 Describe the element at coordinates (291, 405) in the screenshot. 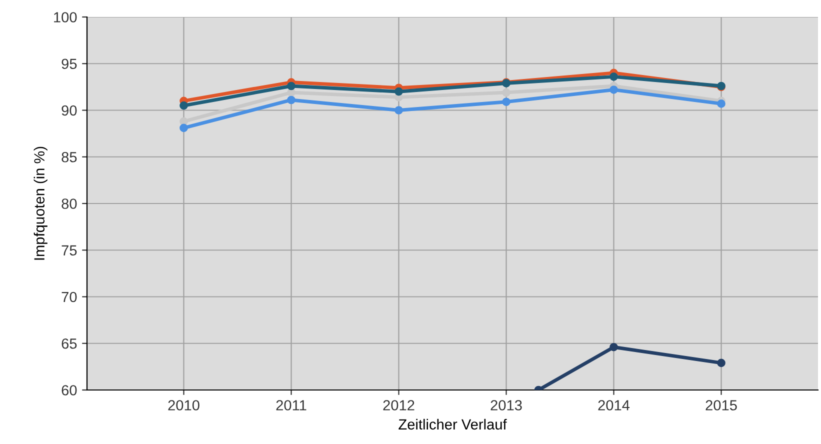

I see `x-tick-label: 2011` at that location.